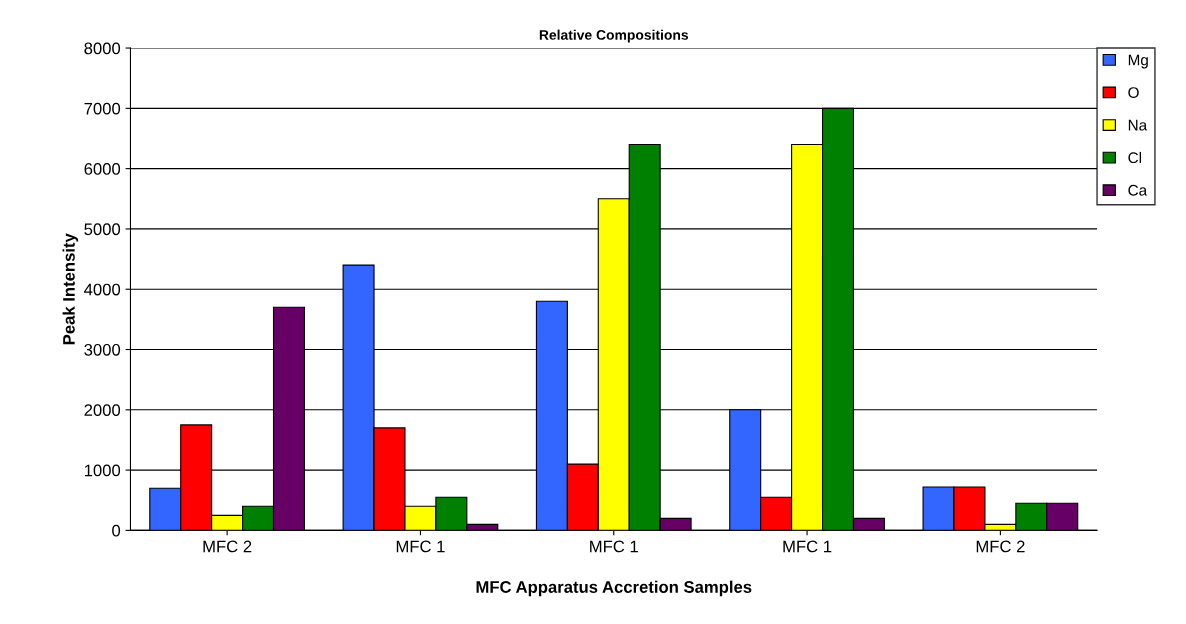 This screenshot has width=1186, height=624. I want to click on y-tick-label: 1000, so click(102, 470).